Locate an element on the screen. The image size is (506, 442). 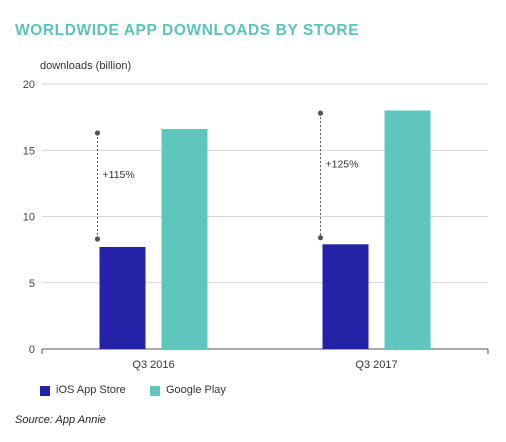
chart-title: WORLDWIDE APP DOWNLOADS BY STORE is located at coordinates (187, 30).